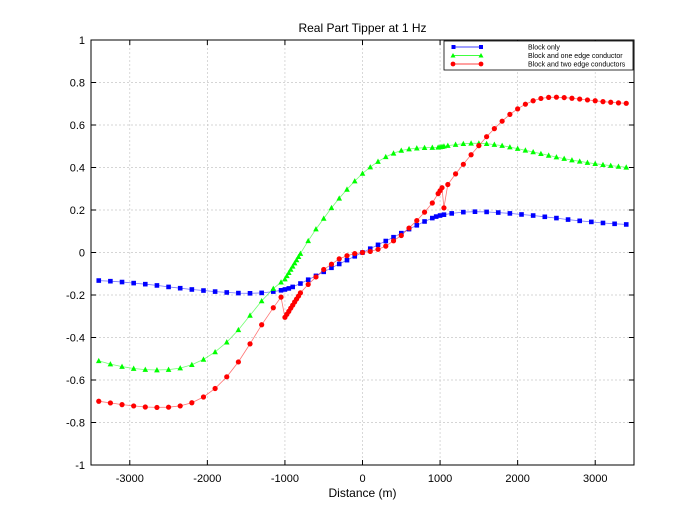 This screenshot has width=700, height=530. Describe the element at coordinates (577, 65) in the screenshot. I see `legend-label-two-edge: Block and two edge conductors` at that location.